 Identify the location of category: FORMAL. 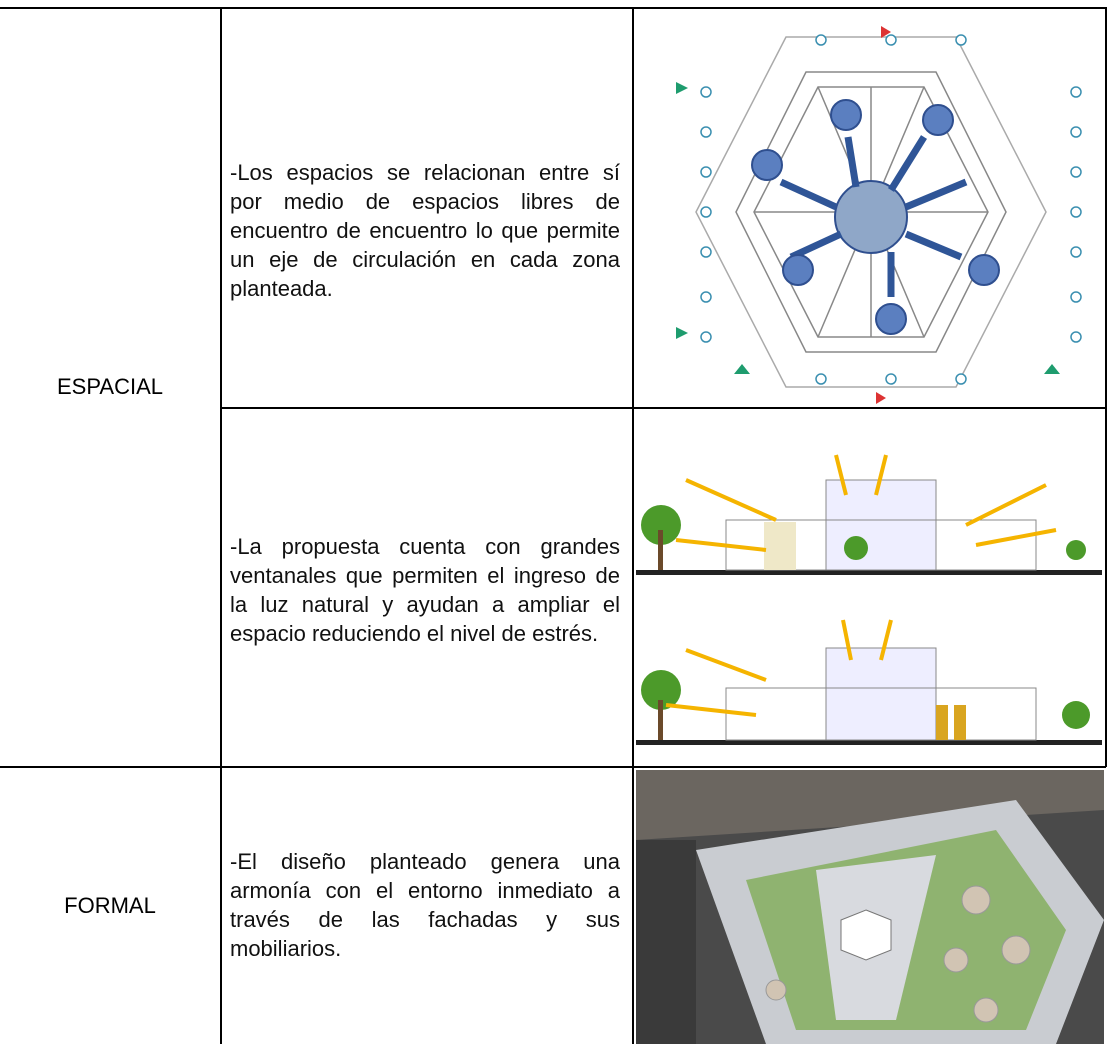
(110, 905).